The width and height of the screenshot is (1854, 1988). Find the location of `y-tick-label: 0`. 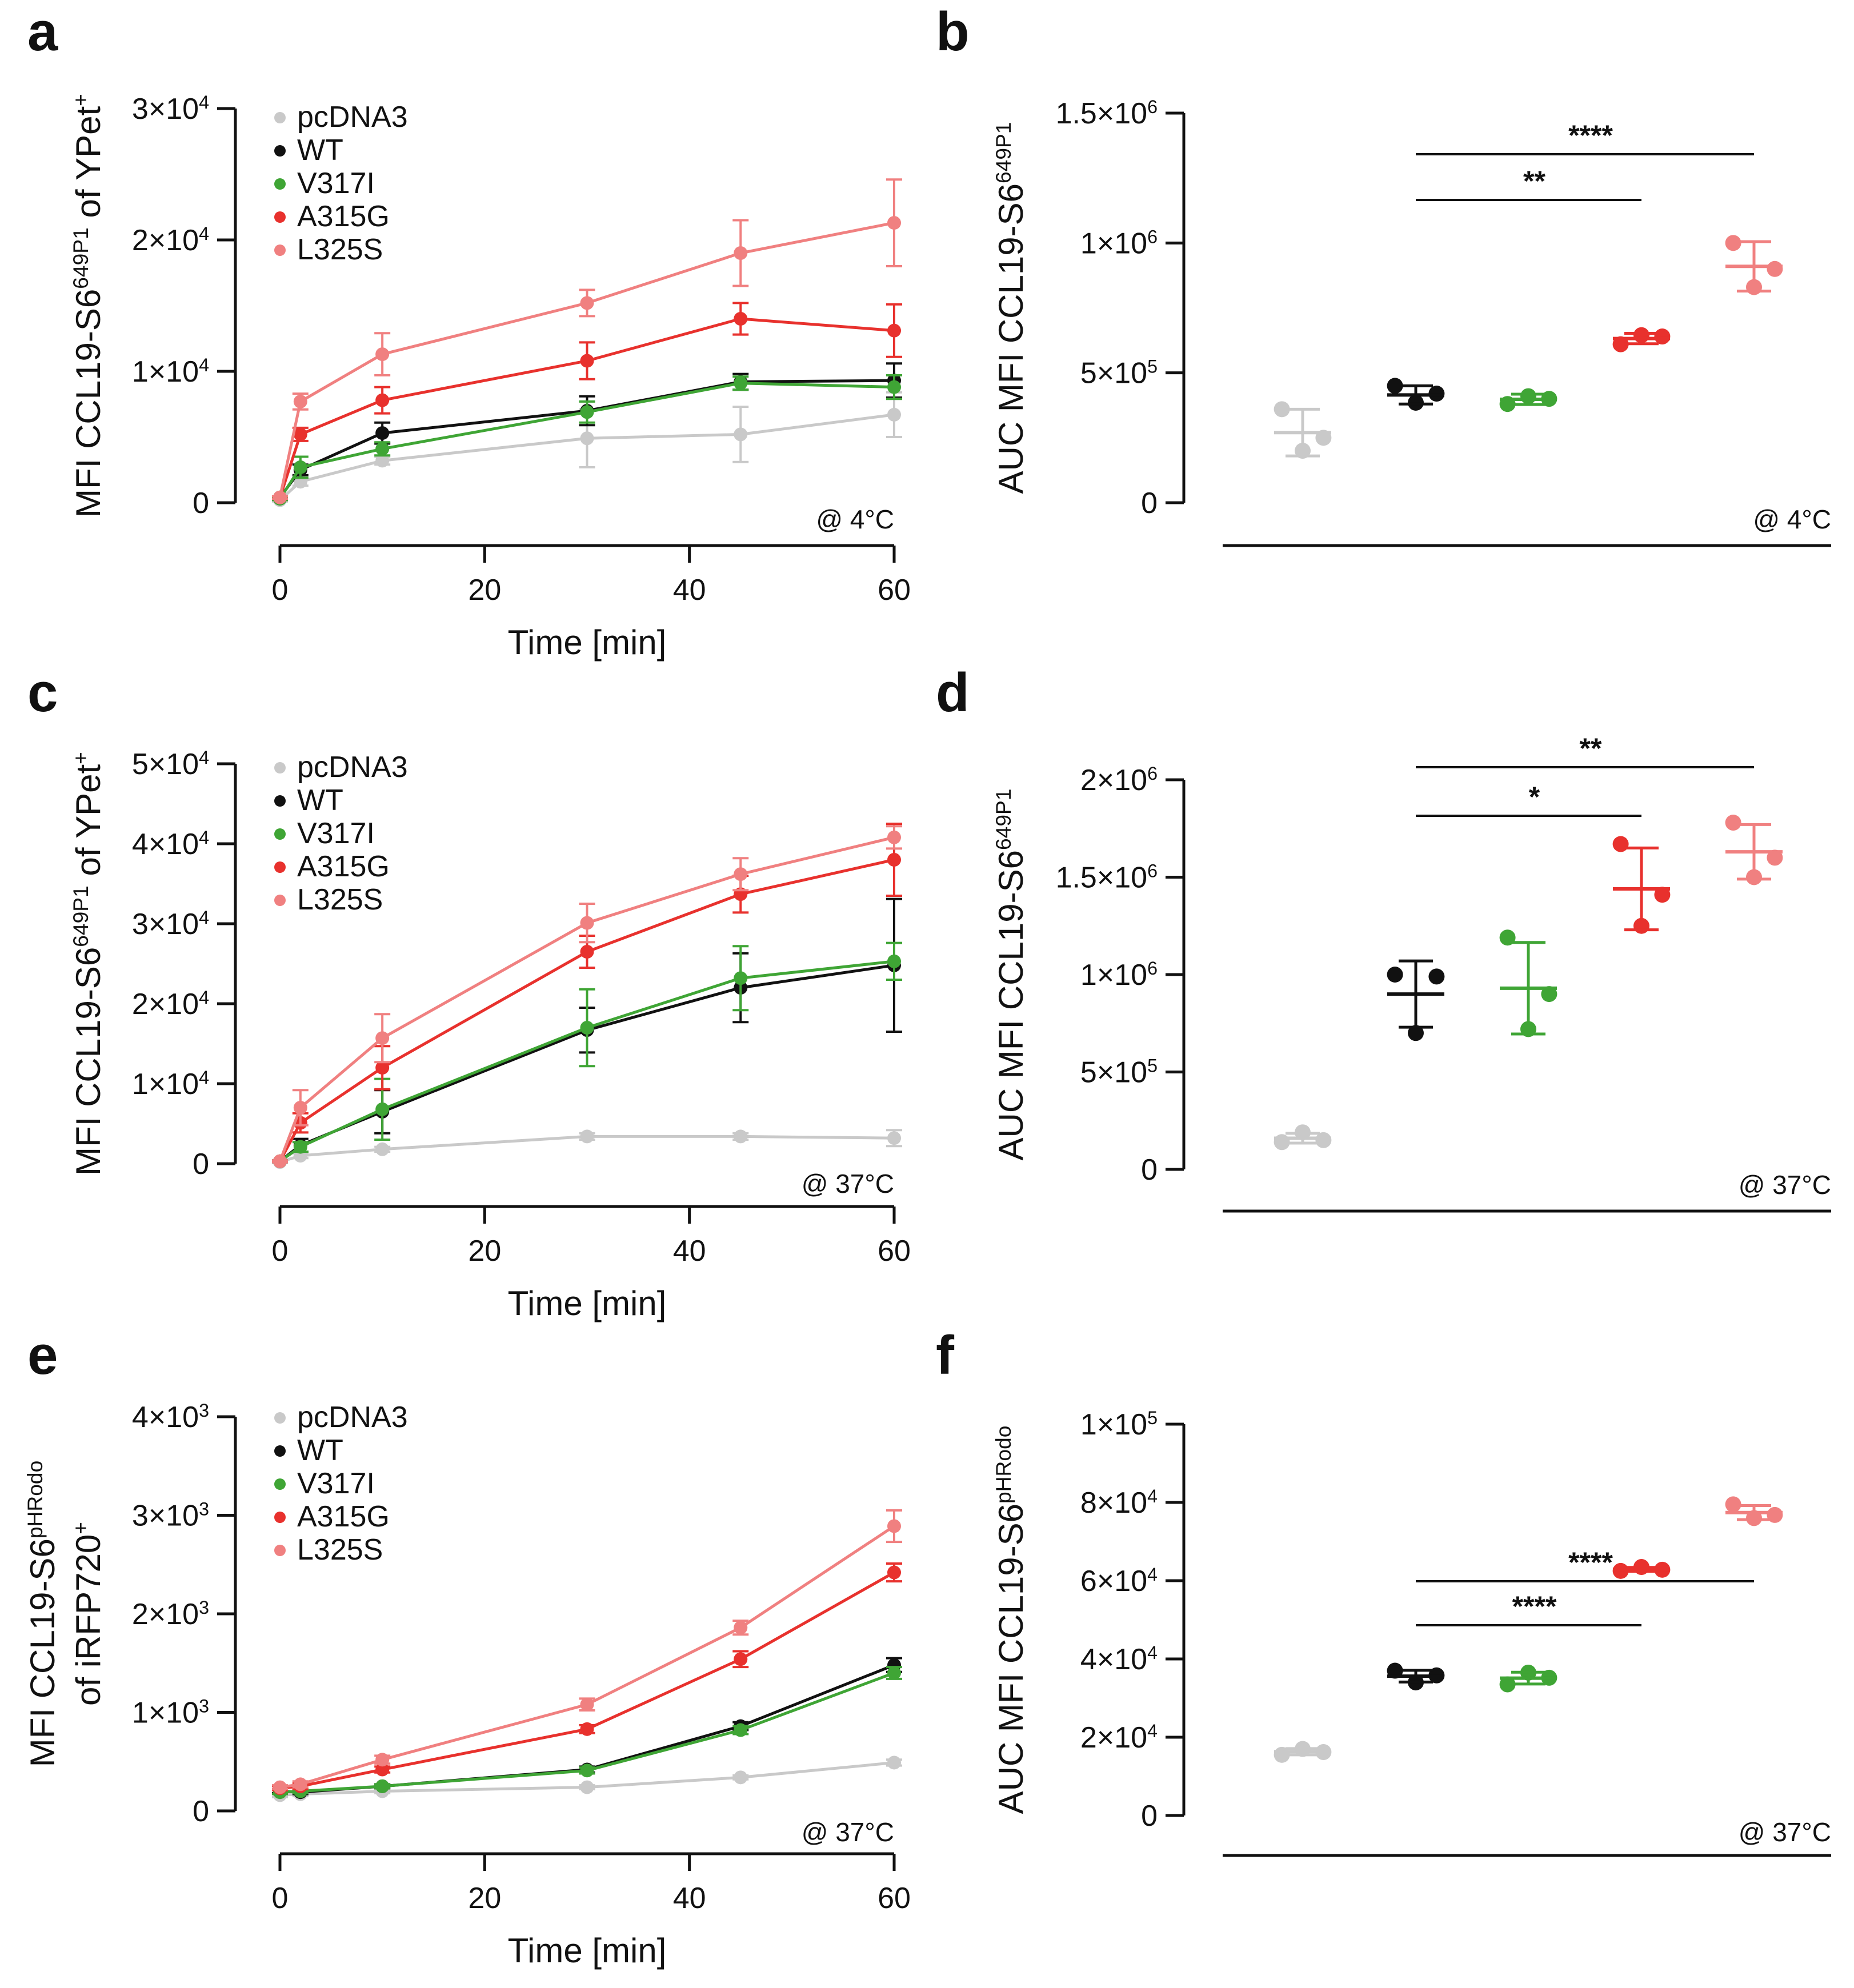

y-tick-label: 0 is located at coordinates (201, 1811).